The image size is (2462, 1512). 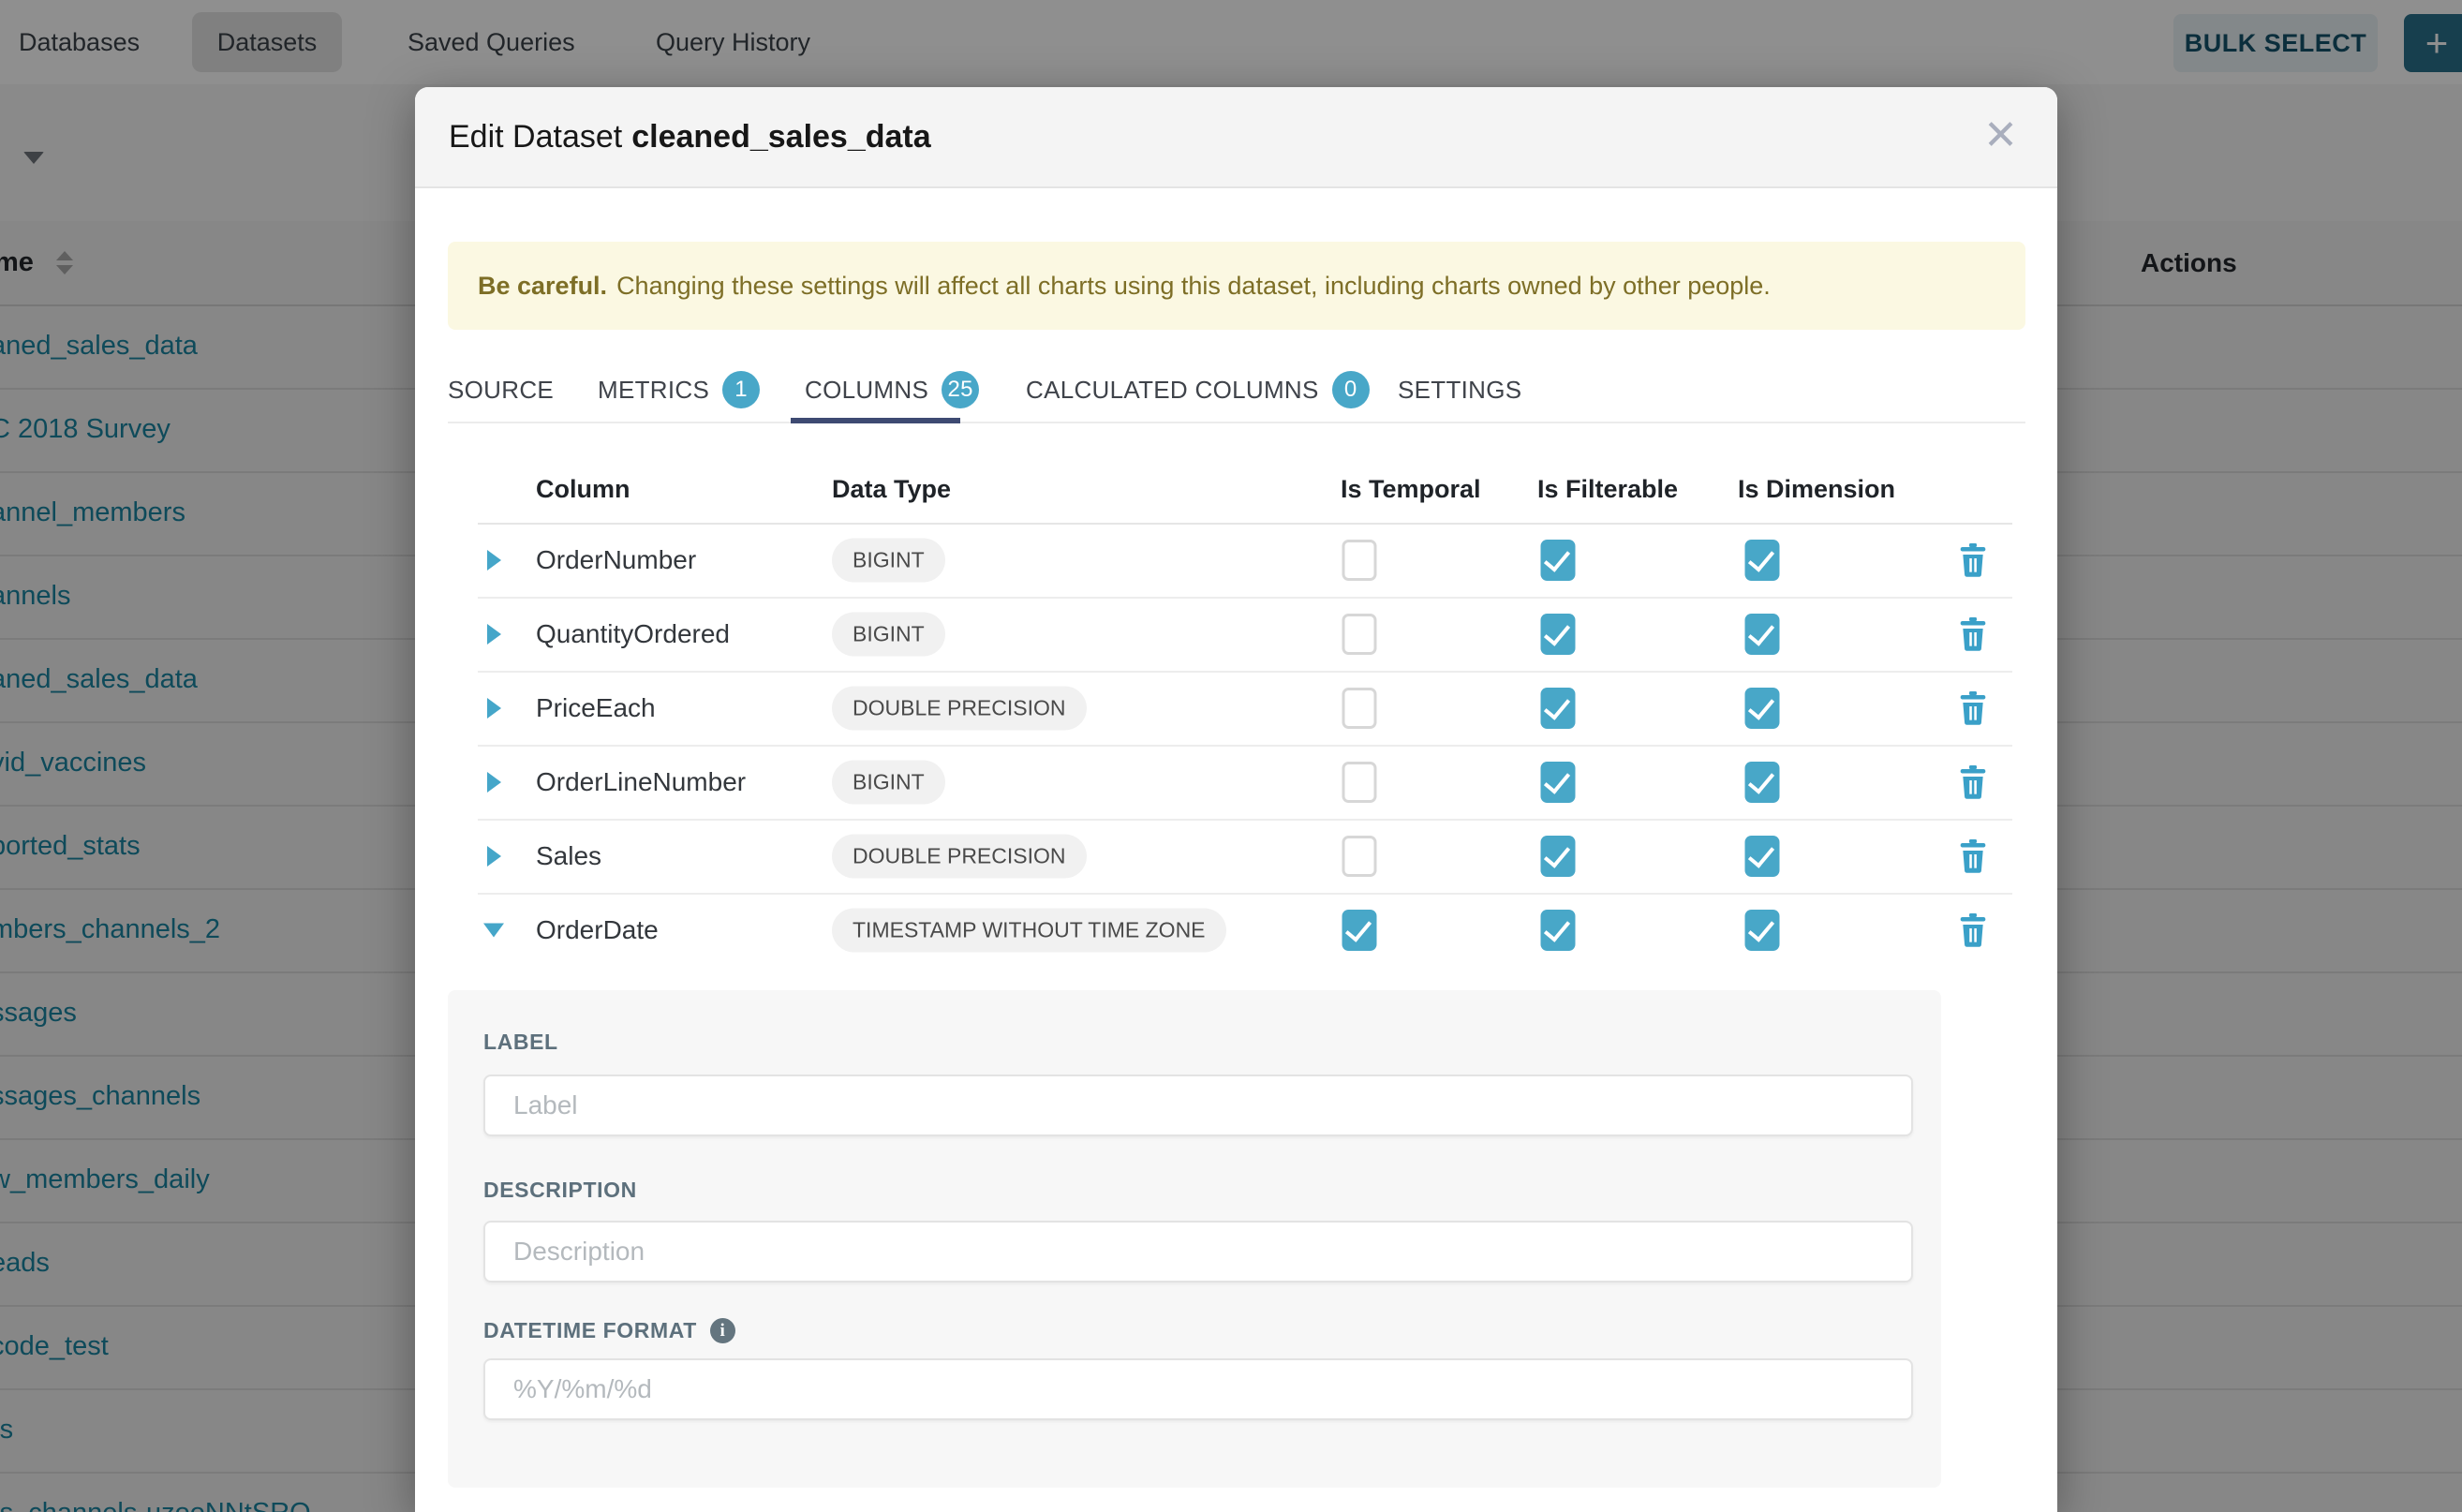 What do you see at coordinates (1029, 930) in the screenshot?
I see `data-type-pill: TIMESTAMP WITHOUT TIME ZONE` at bounding box center [1029, 930].